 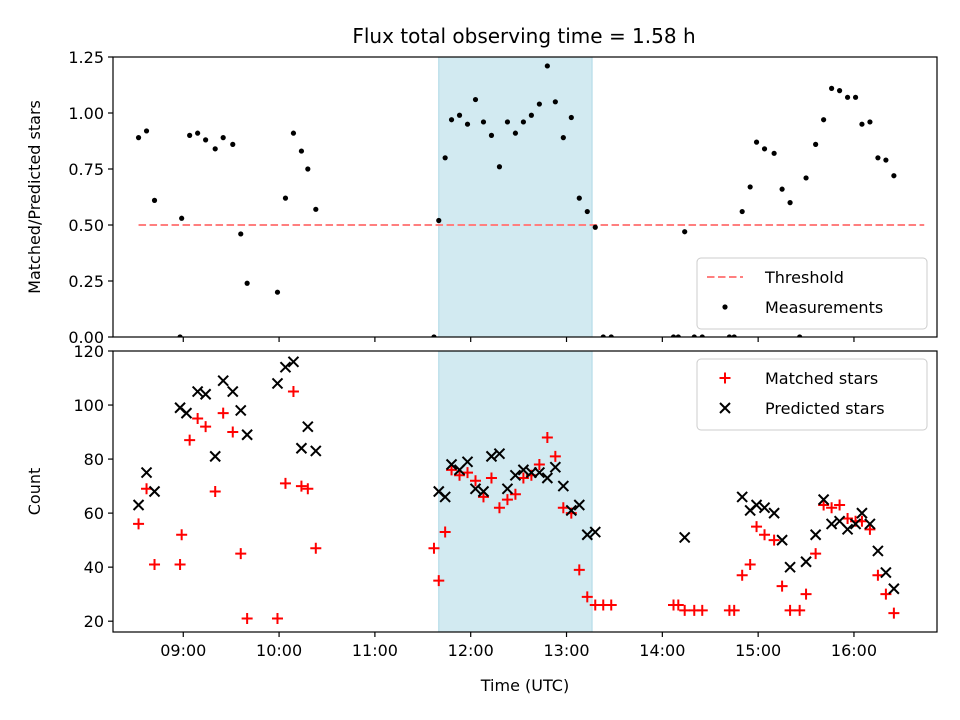 What do you see at coordinates (86, 225) in the screenshot?
I see `y-tick-label: 0.50` at bounding box center [86, 225].